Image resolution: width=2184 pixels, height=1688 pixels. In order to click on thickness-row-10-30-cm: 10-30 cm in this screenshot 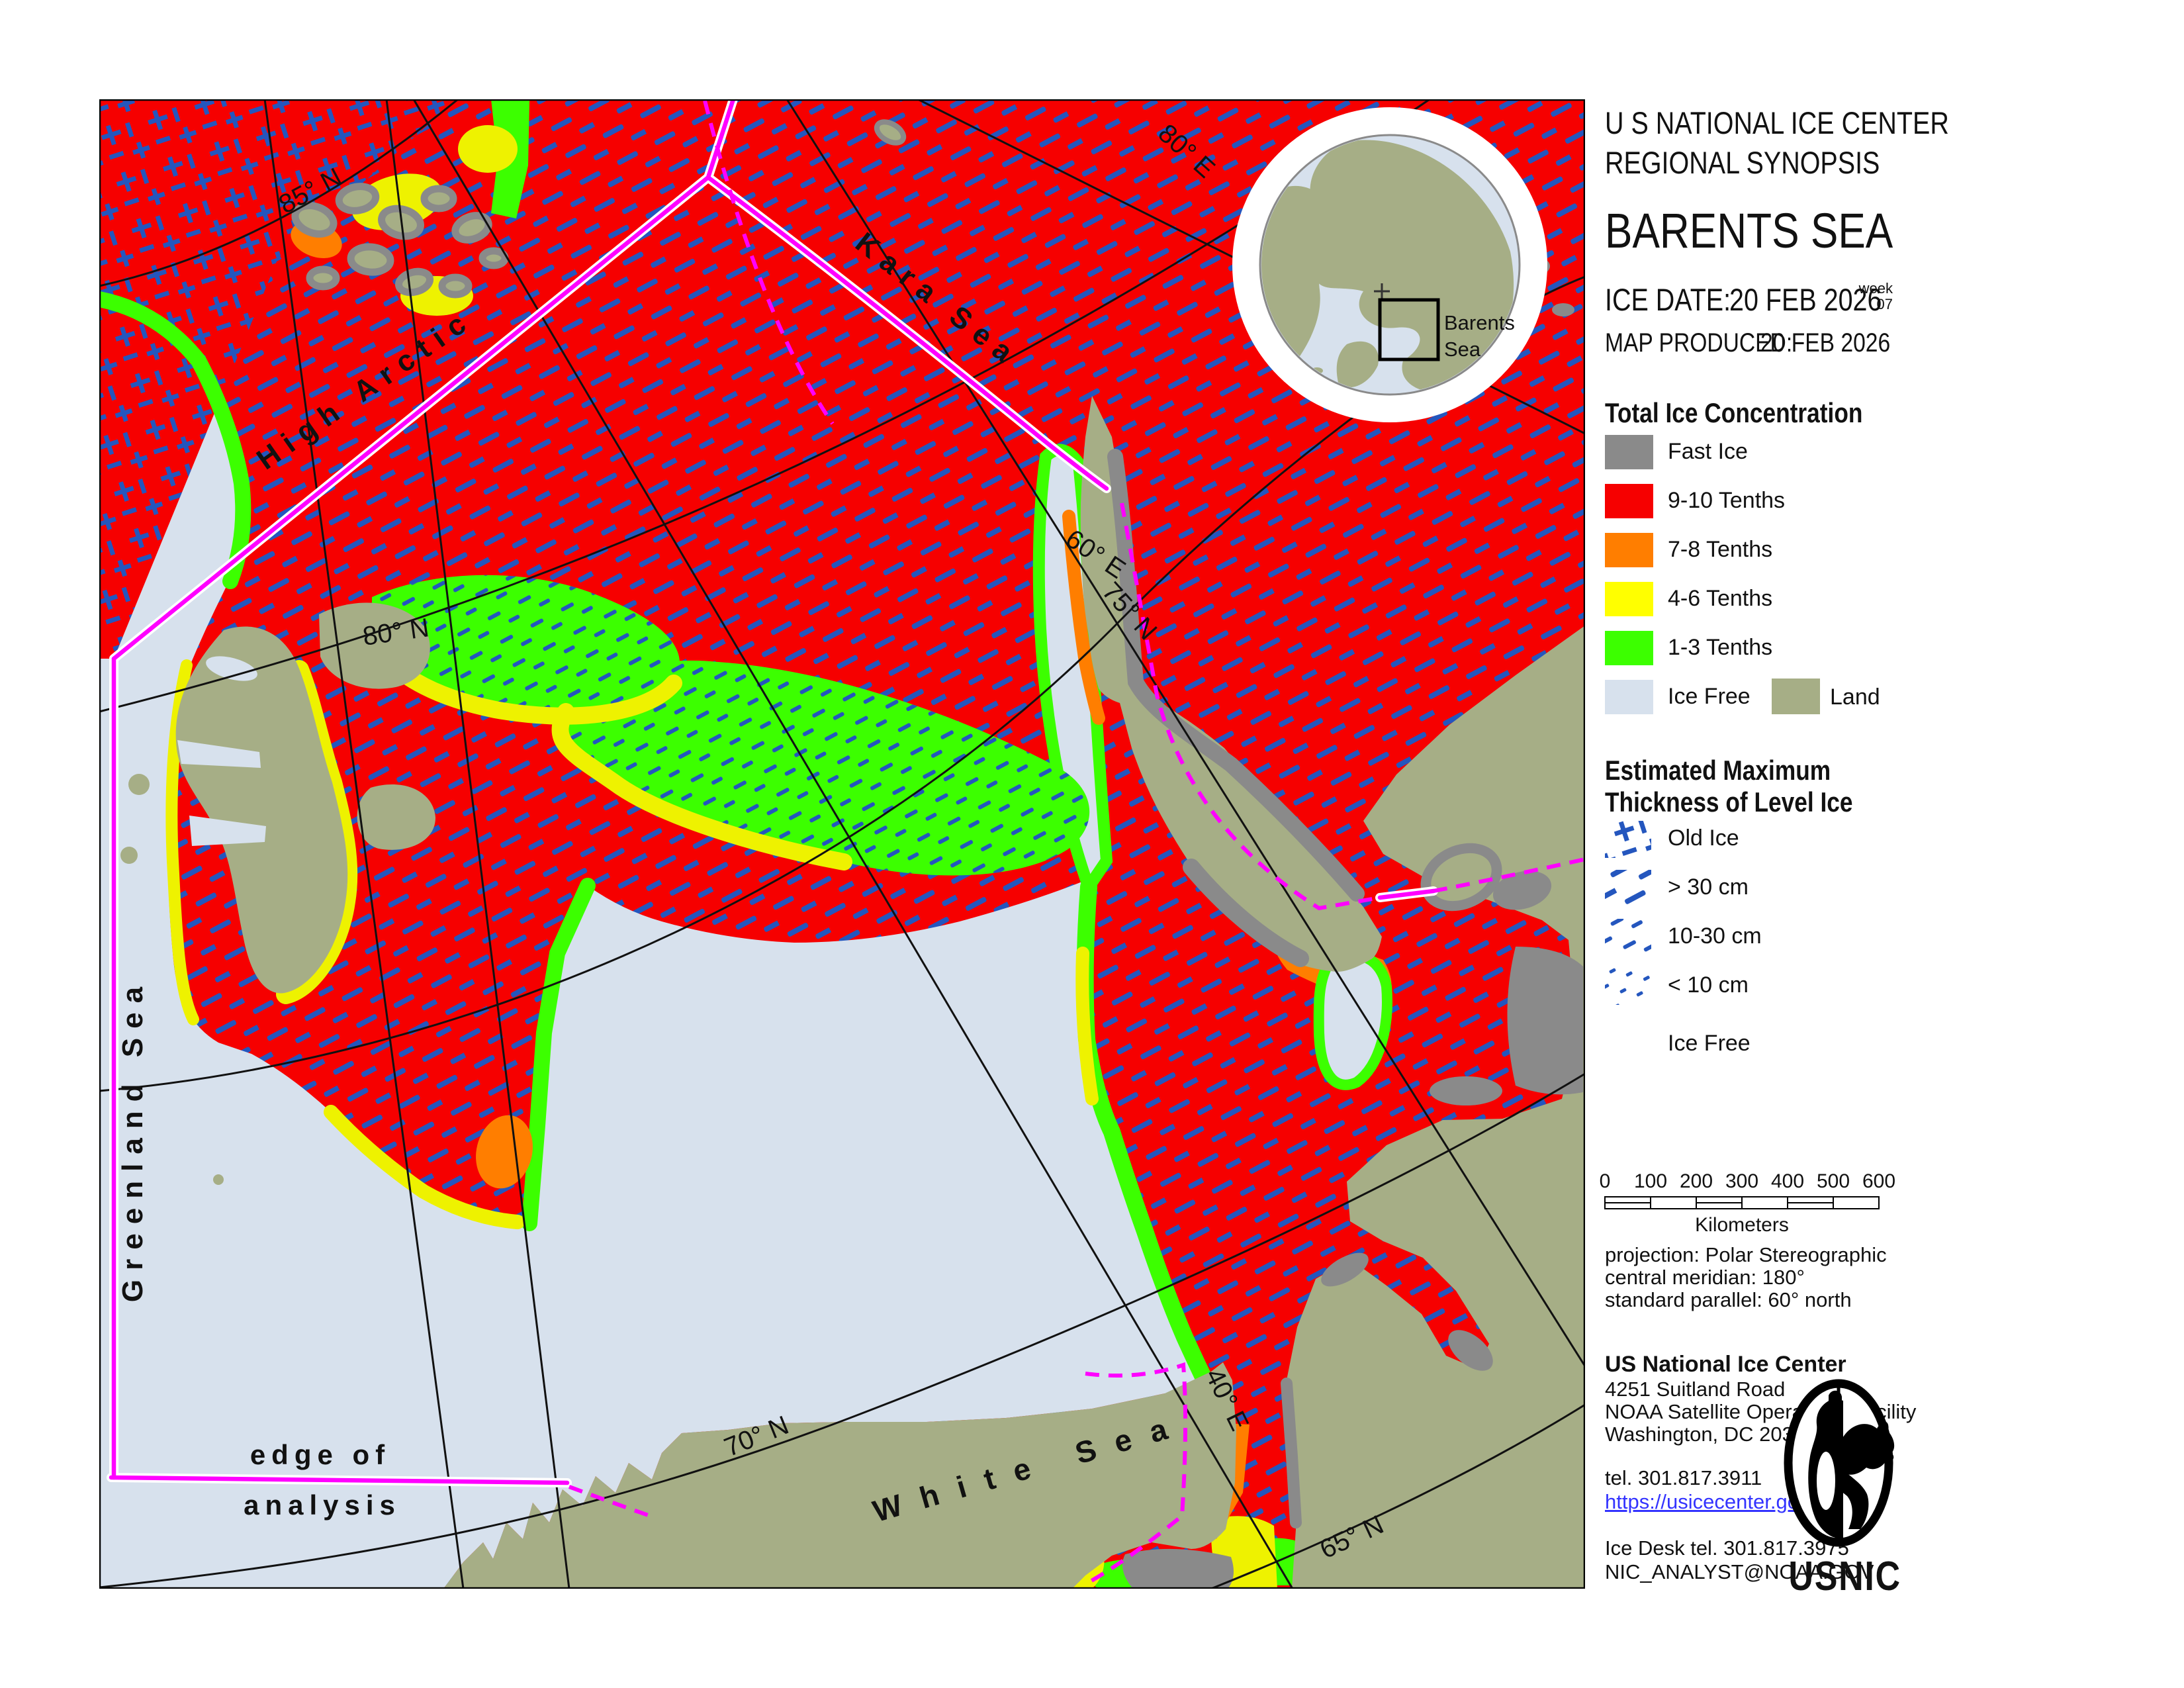, I will do `click(1683, 937)`.